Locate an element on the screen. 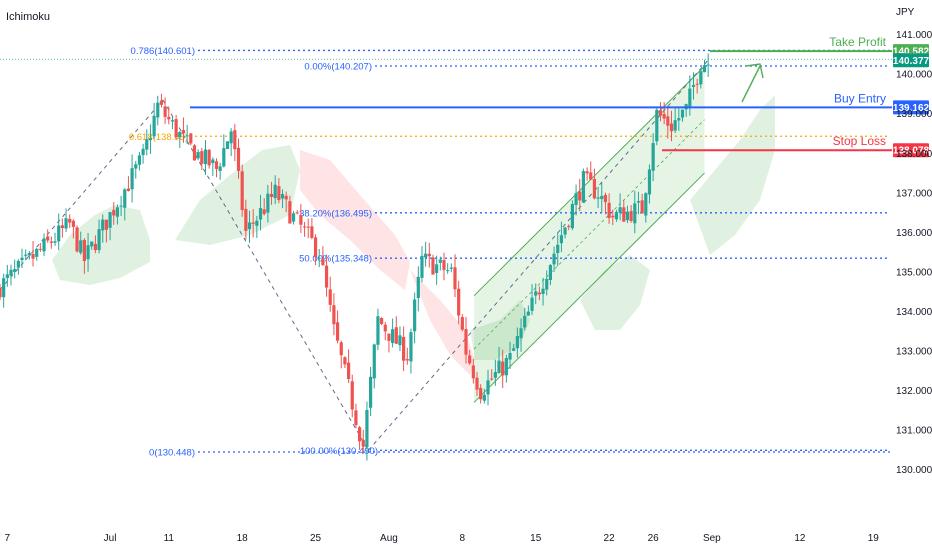 This screenshot has height=550, width=932. y-tick-label: 135.000 is located at coordinates (914, 272).